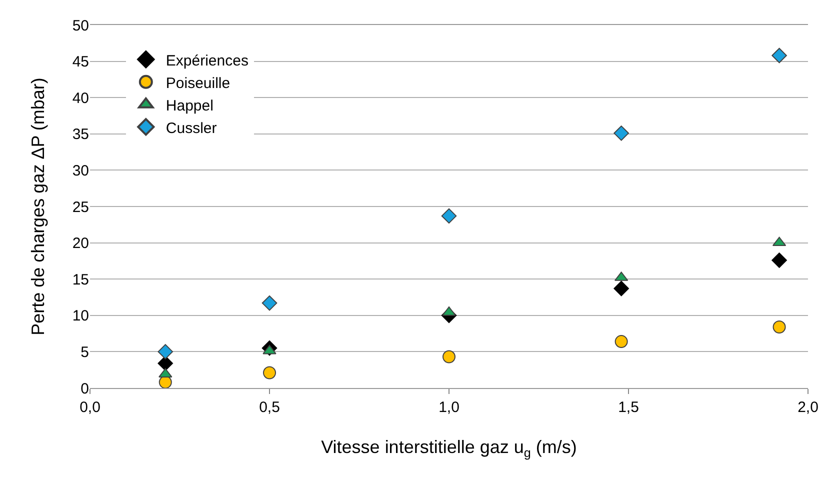 The width and height of the screenshot is (830, 488). I want to click on y-tick-label: 25, so click(80, 207).